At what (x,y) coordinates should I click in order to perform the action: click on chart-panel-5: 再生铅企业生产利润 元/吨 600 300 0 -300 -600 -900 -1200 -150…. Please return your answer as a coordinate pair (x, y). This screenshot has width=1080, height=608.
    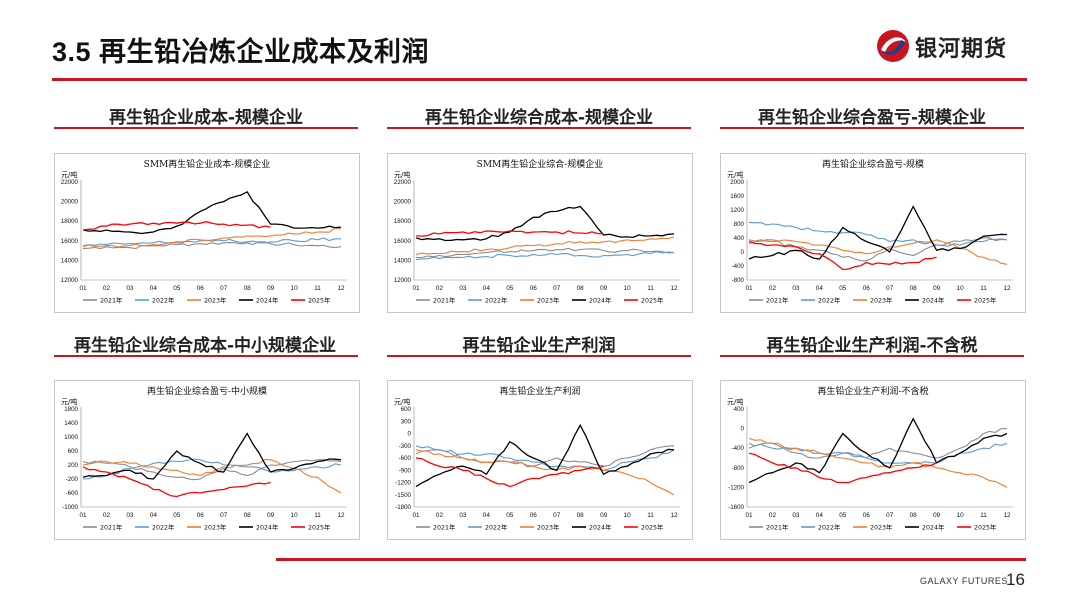
    Looking at the image, I should click on (540, 460).